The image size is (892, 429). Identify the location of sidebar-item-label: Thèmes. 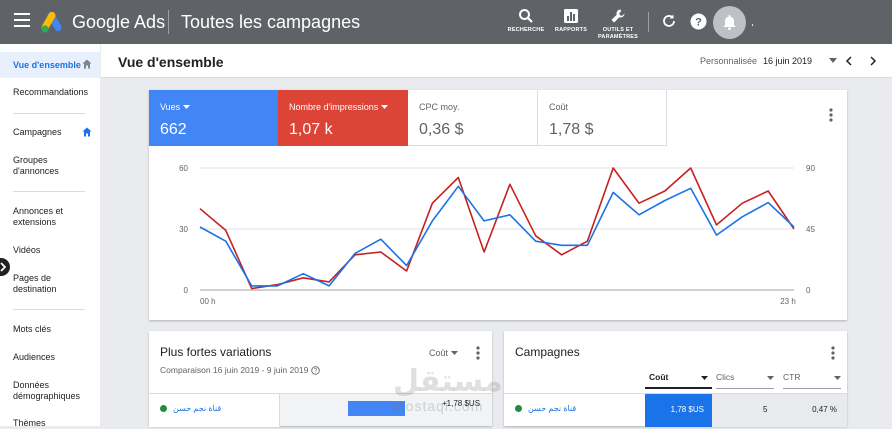
(29, 423).